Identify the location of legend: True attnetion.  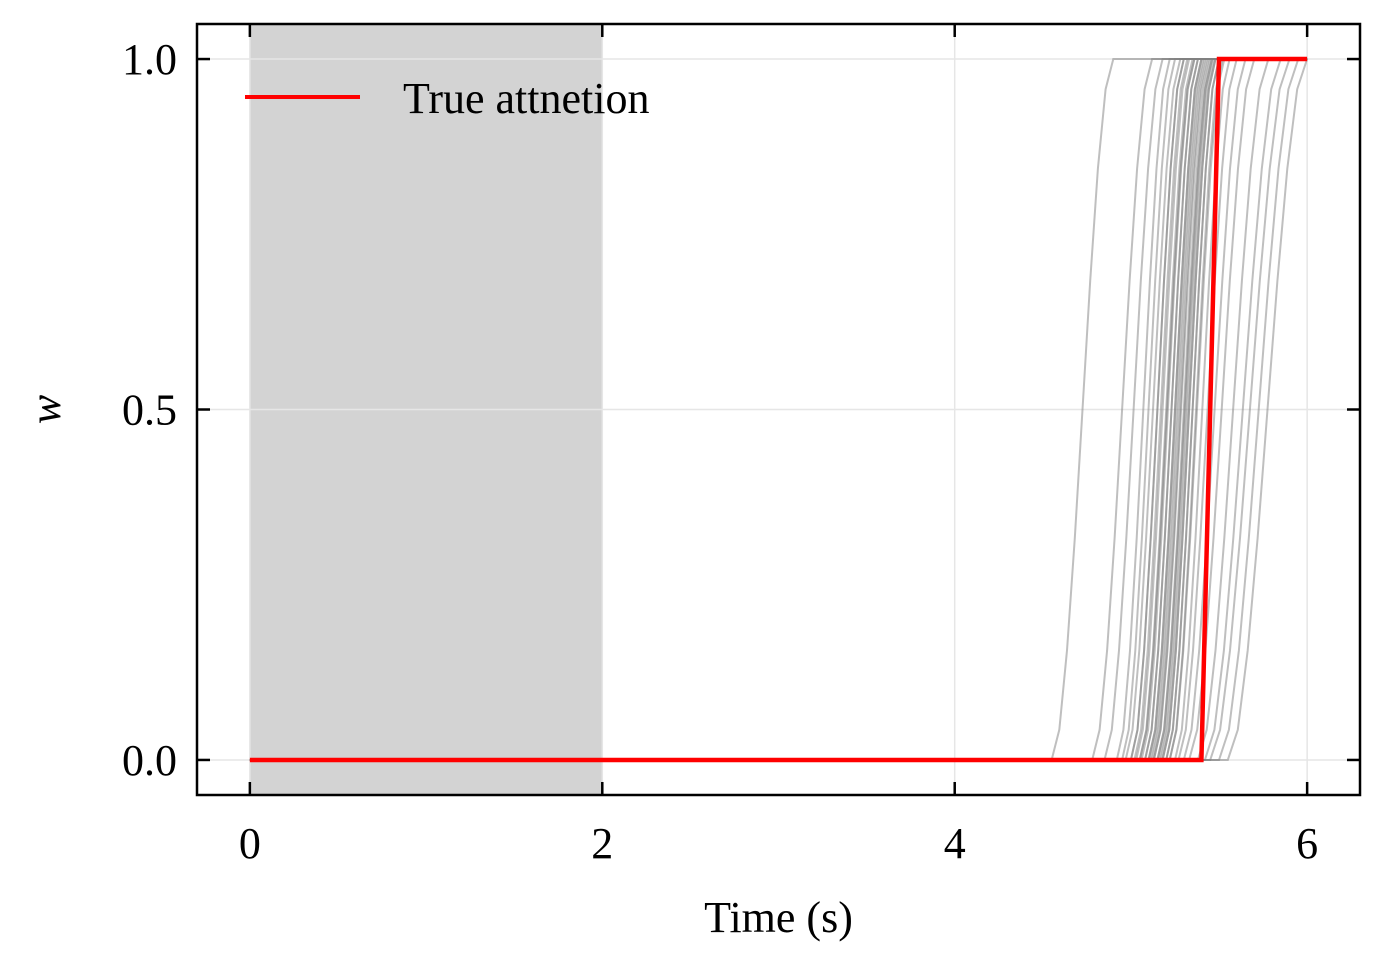
(447, 98).